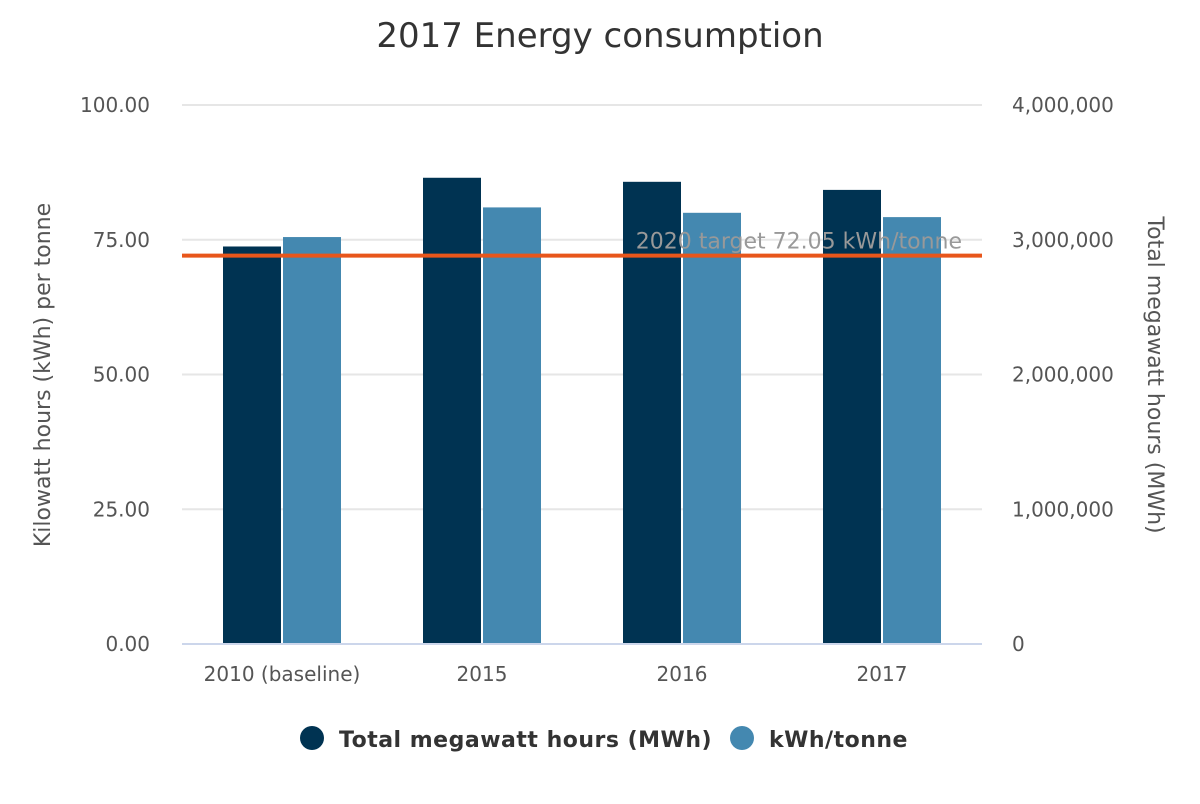 The width and height of the screenshot is (1200, 804). I want to click on legend: Total megawatt hours (MWh) kWh/tonne, so click(604, 739).